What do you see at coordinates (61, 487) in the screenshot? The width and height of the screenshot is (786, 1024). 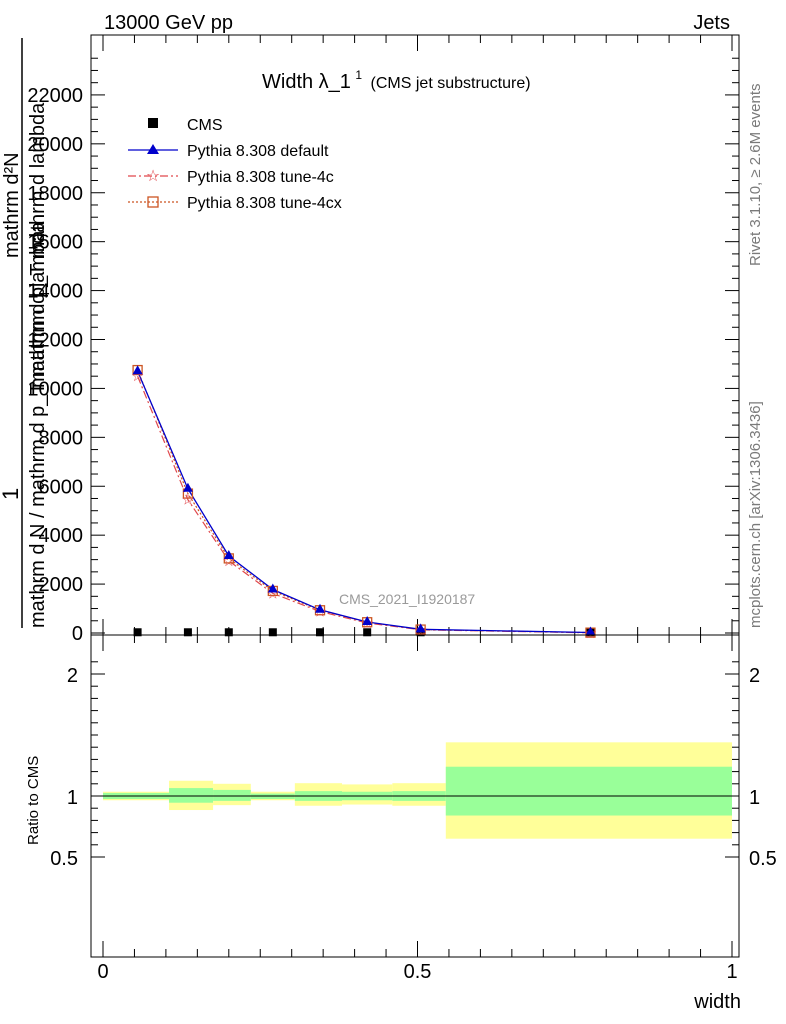 I see `y-tick-label: 6000` at bounding box center [61, 487].